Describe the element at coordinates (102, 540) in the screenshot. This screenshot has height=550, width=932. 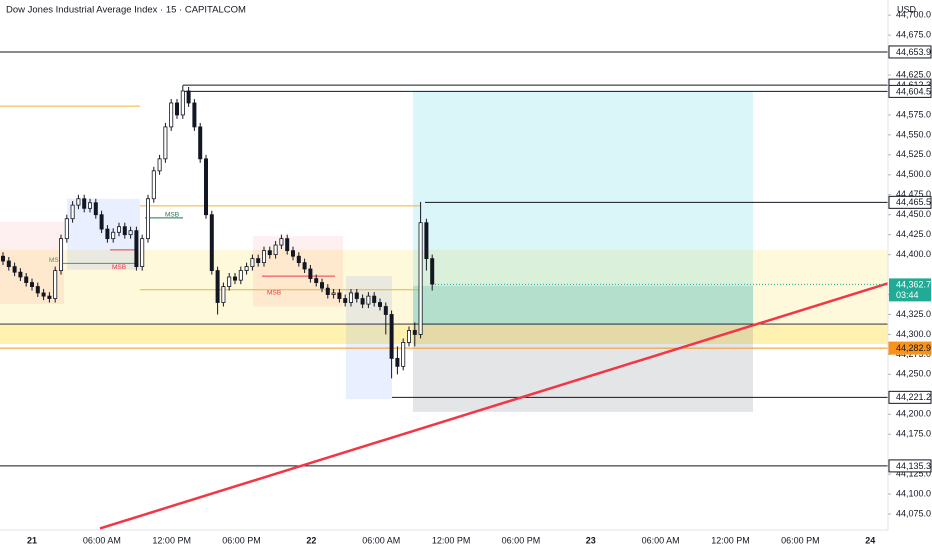
I see `x-tick-label: 06:00 AM` at that location.